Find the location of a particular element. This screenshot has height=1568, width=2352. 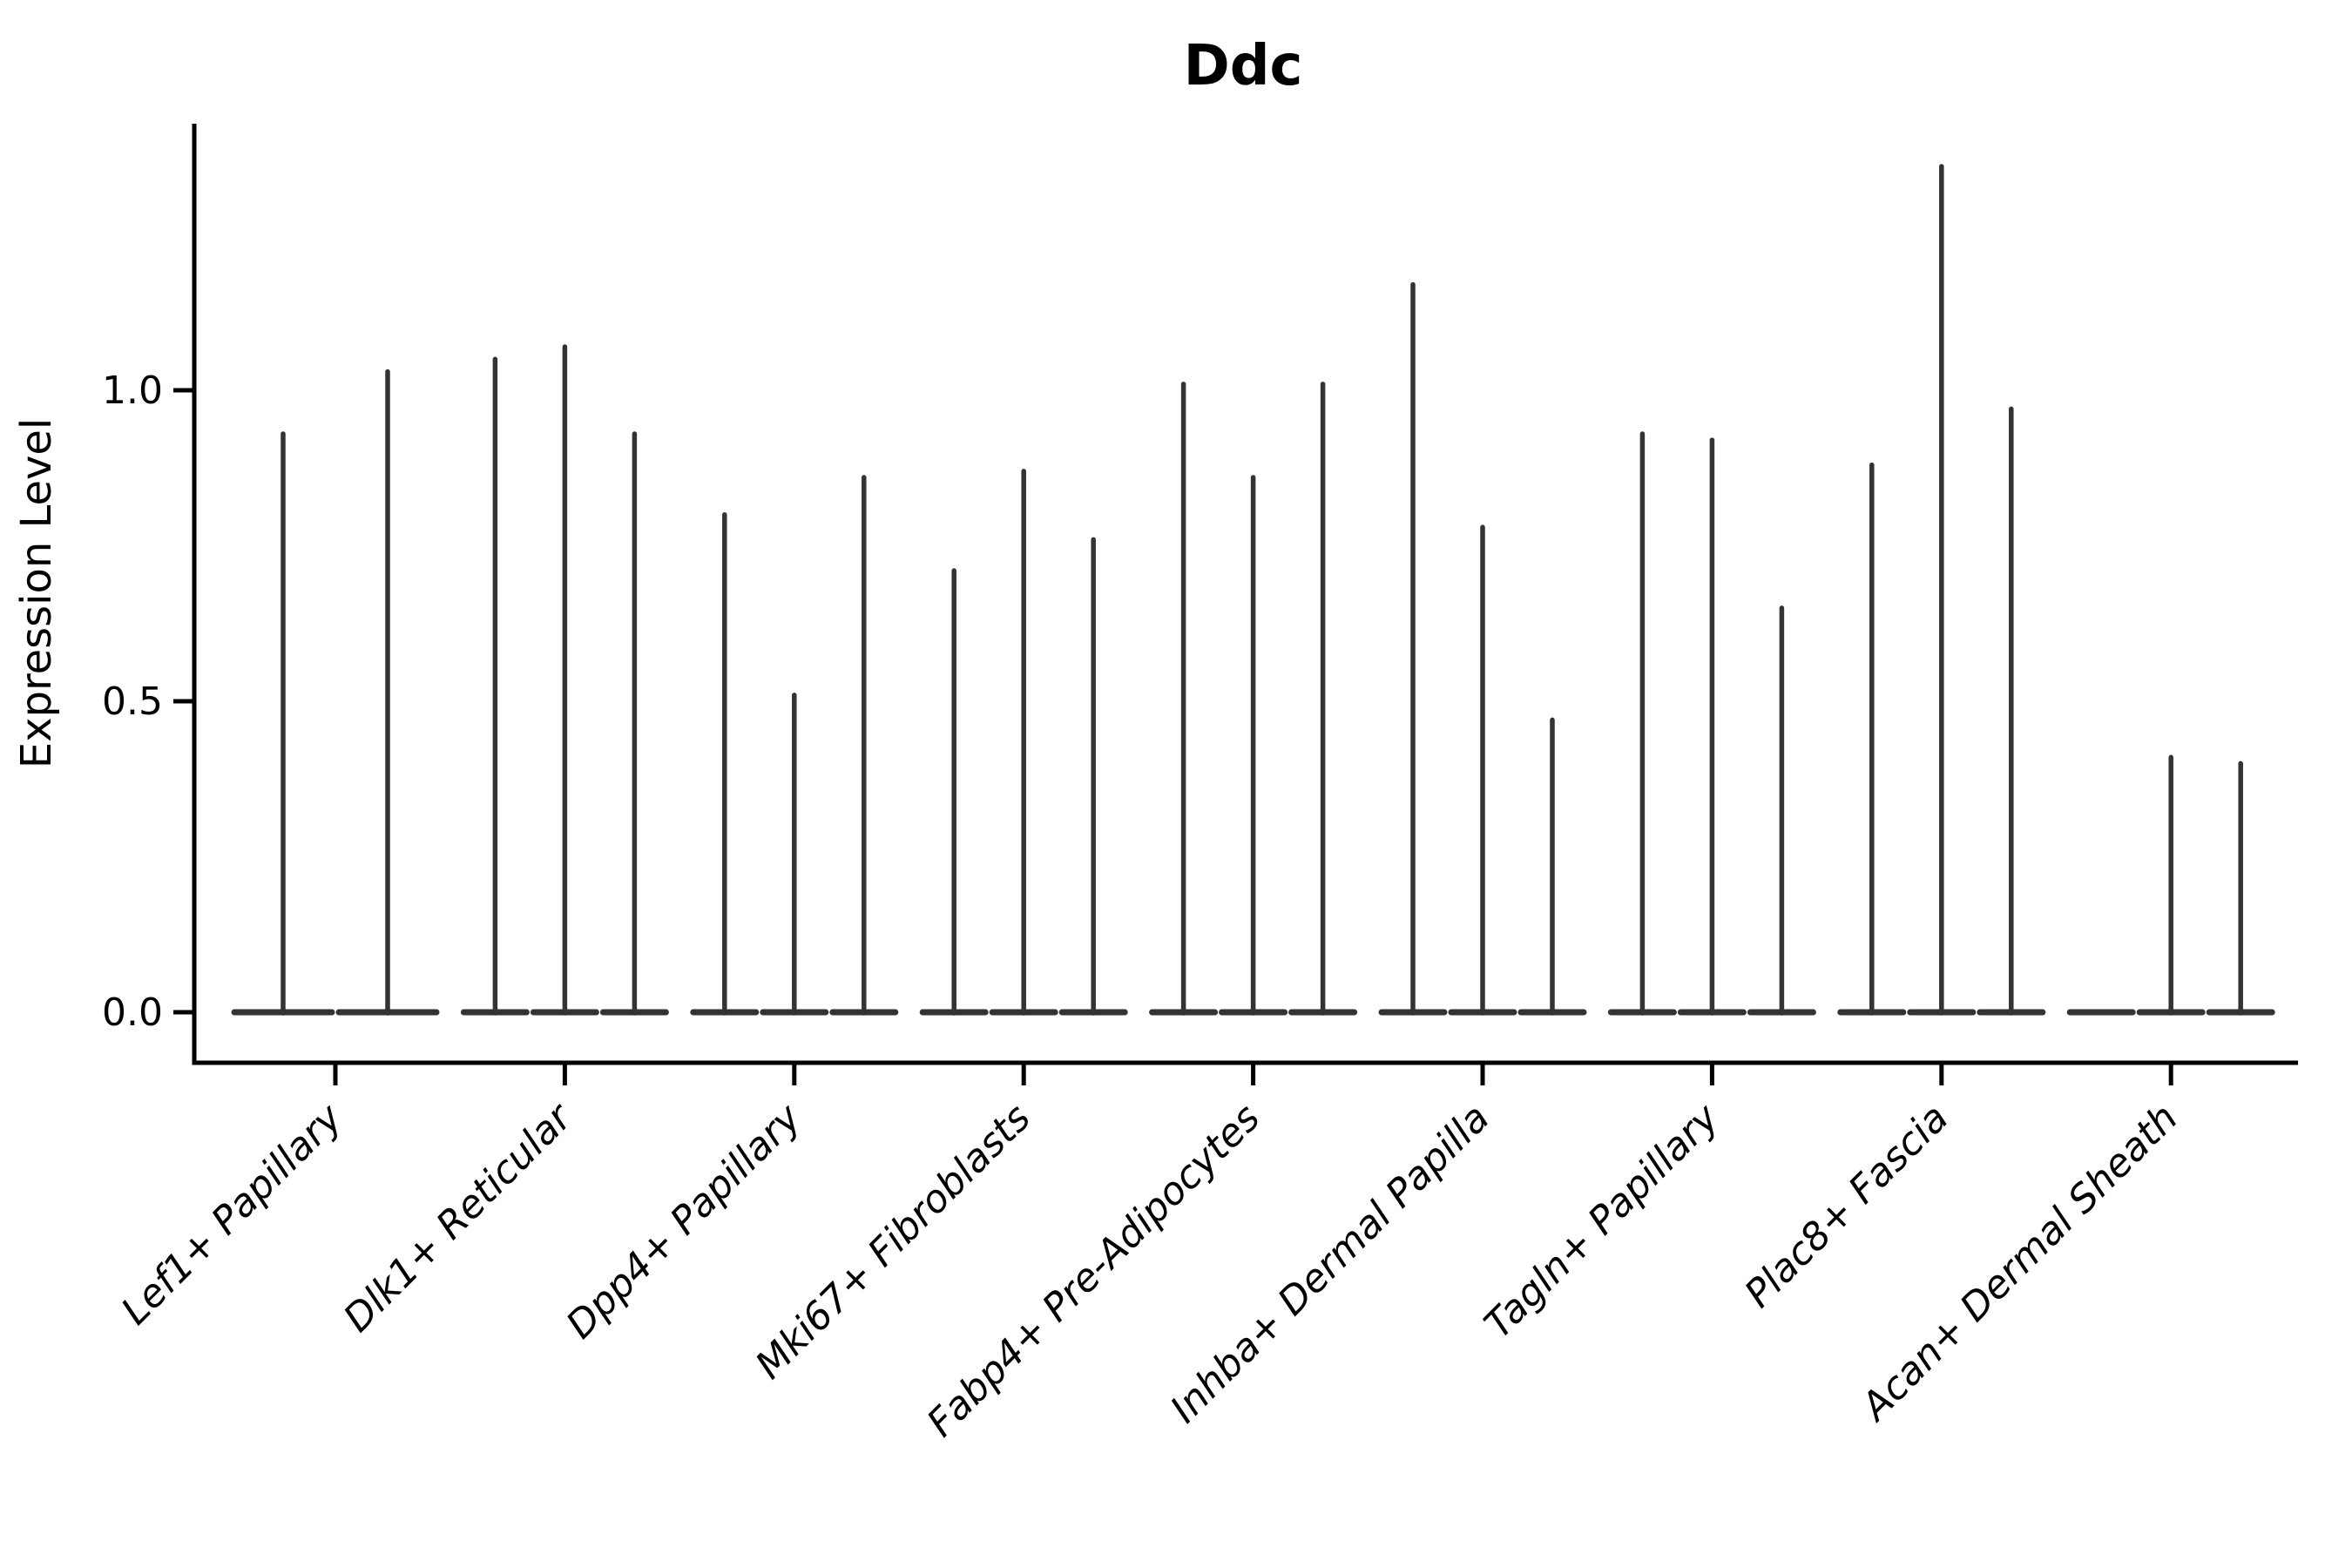

x-tick-label: Dpp4+ Papillary is located at coordinates (684, 1221).